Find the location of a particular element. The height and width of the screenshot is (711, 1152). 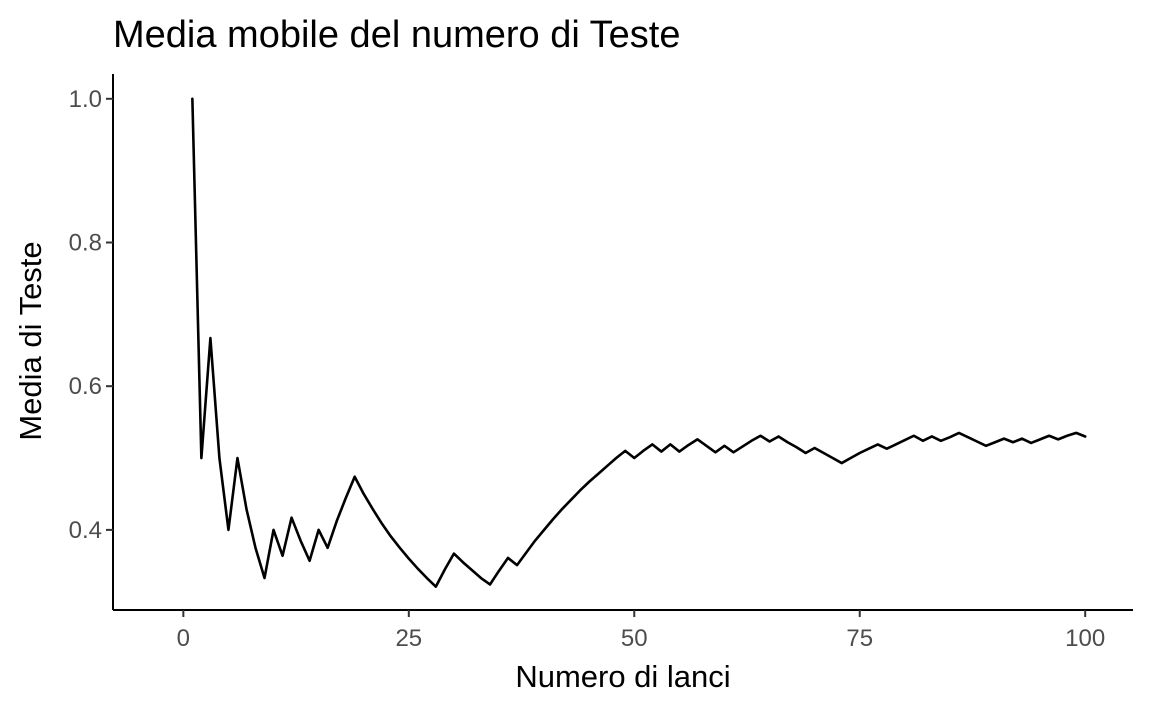

y-axis-title: Media di Teste is located at coordinates (30, 340).